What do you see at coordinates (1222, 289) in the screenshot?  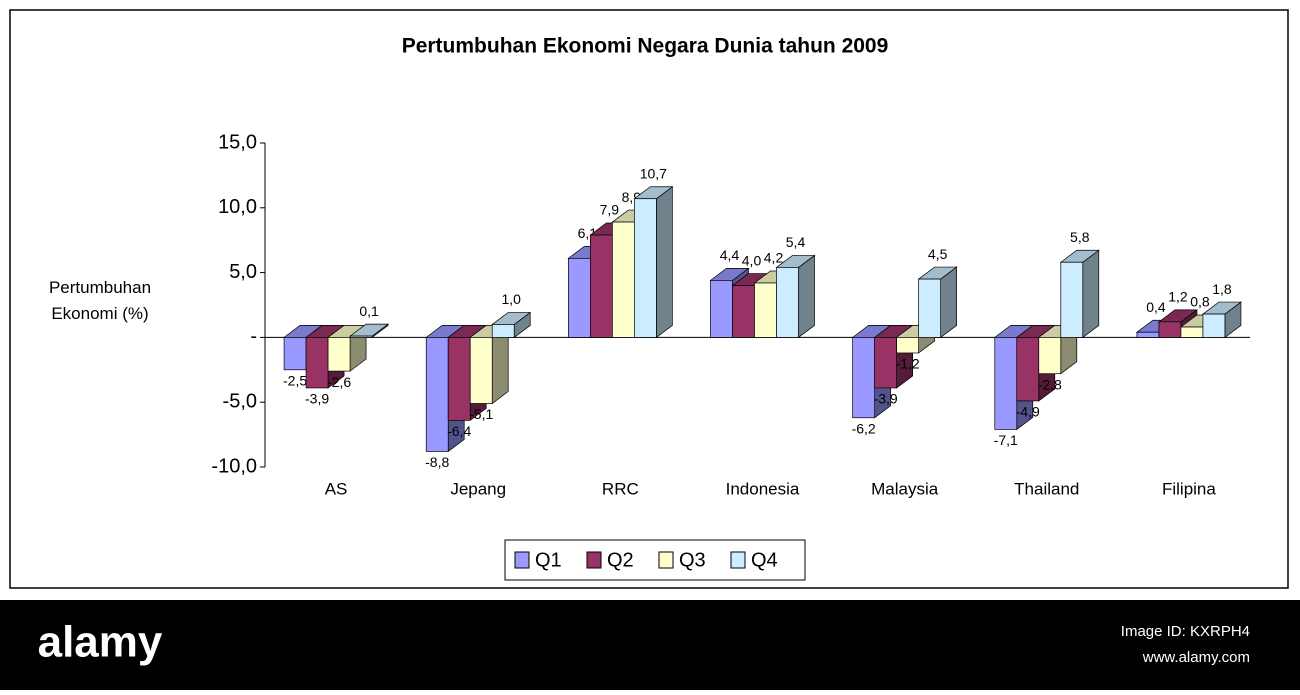 I see `value-label: 1,8` at bounding box center [1222, 289].